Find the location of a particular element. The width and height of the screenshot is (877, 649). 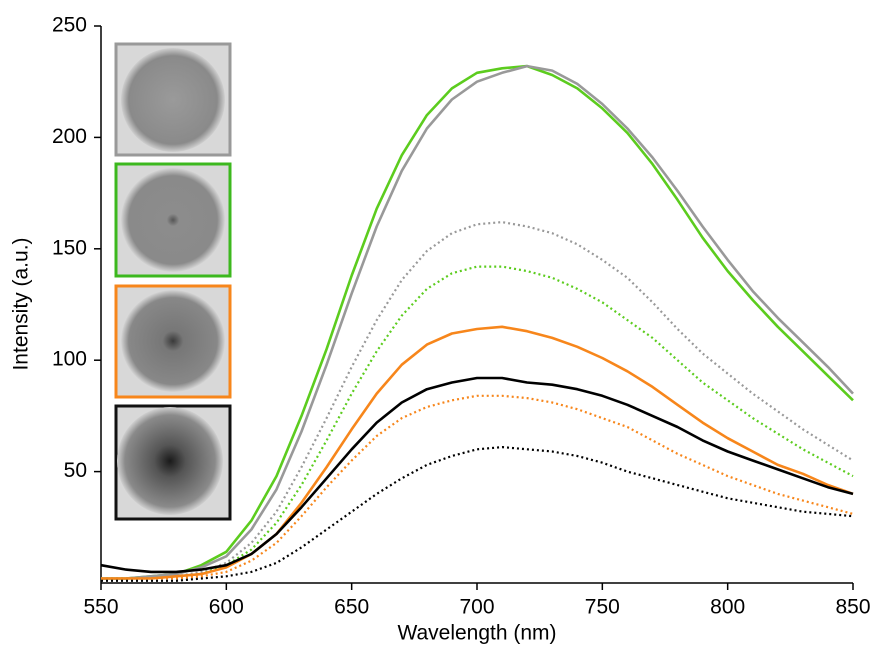

x-tick-label: 850 is located at coordinates (852, 607).